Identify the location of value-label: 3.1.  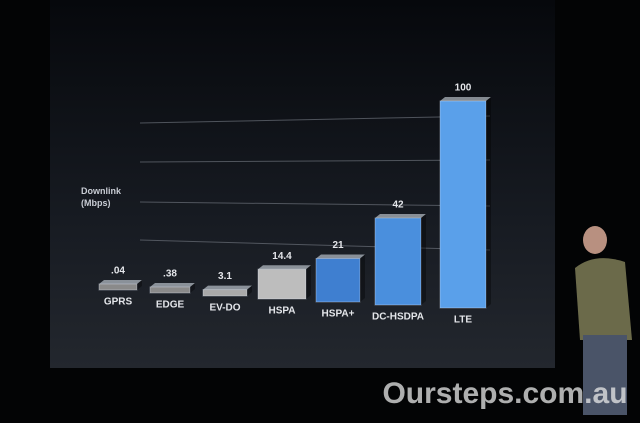
(225, 276).